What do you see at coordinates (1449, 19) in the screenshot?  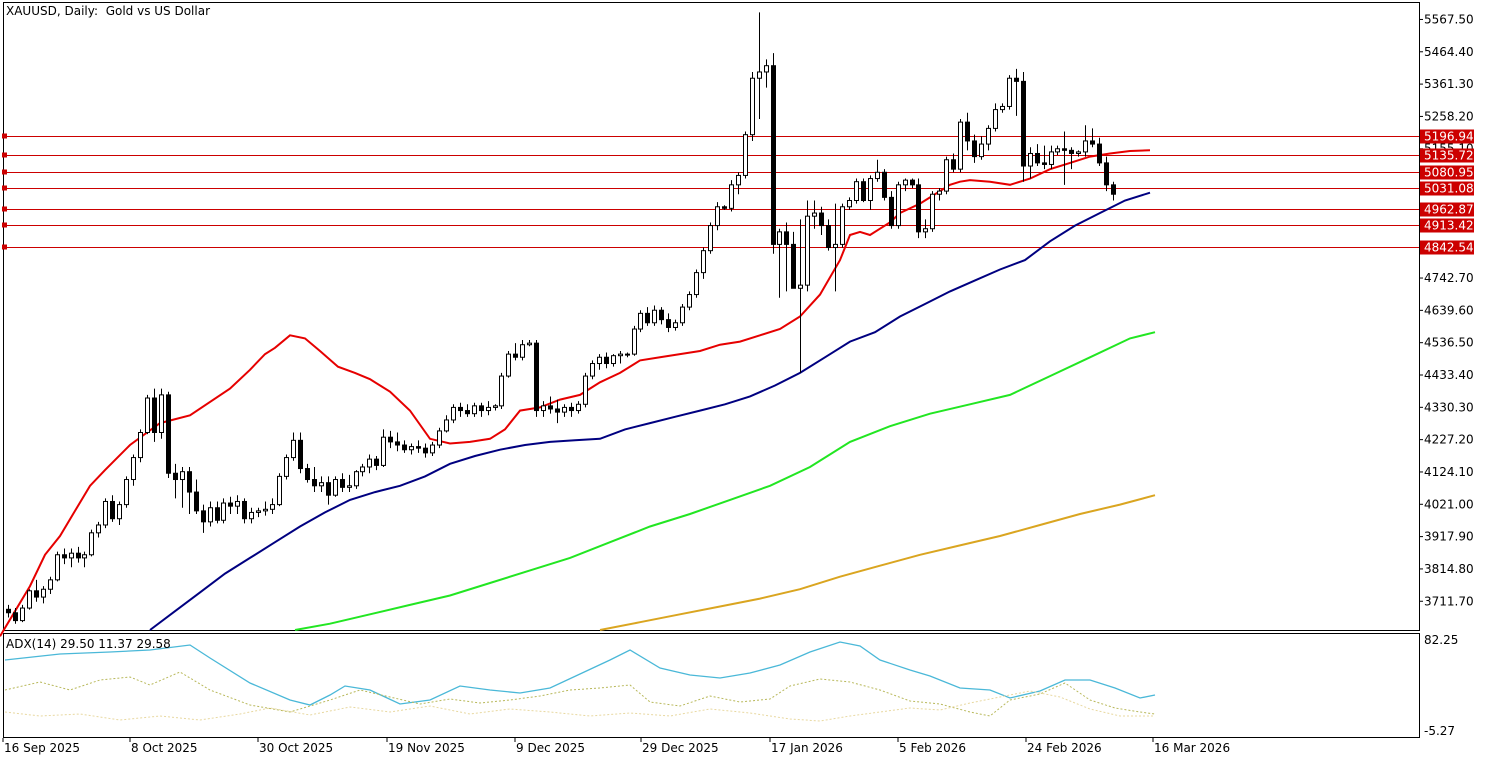 I see `price-tick-label-0: 5567.50` at bounding box center [1449, 19].